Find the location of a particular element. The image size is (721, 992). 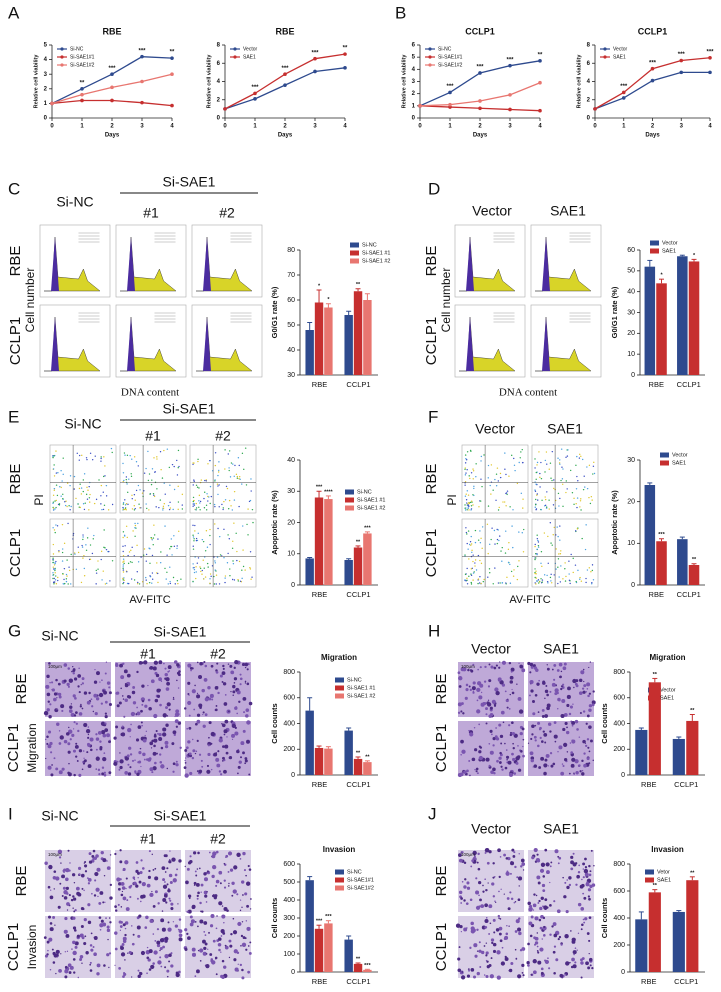

image-tile is located at coordinates (495, 479).